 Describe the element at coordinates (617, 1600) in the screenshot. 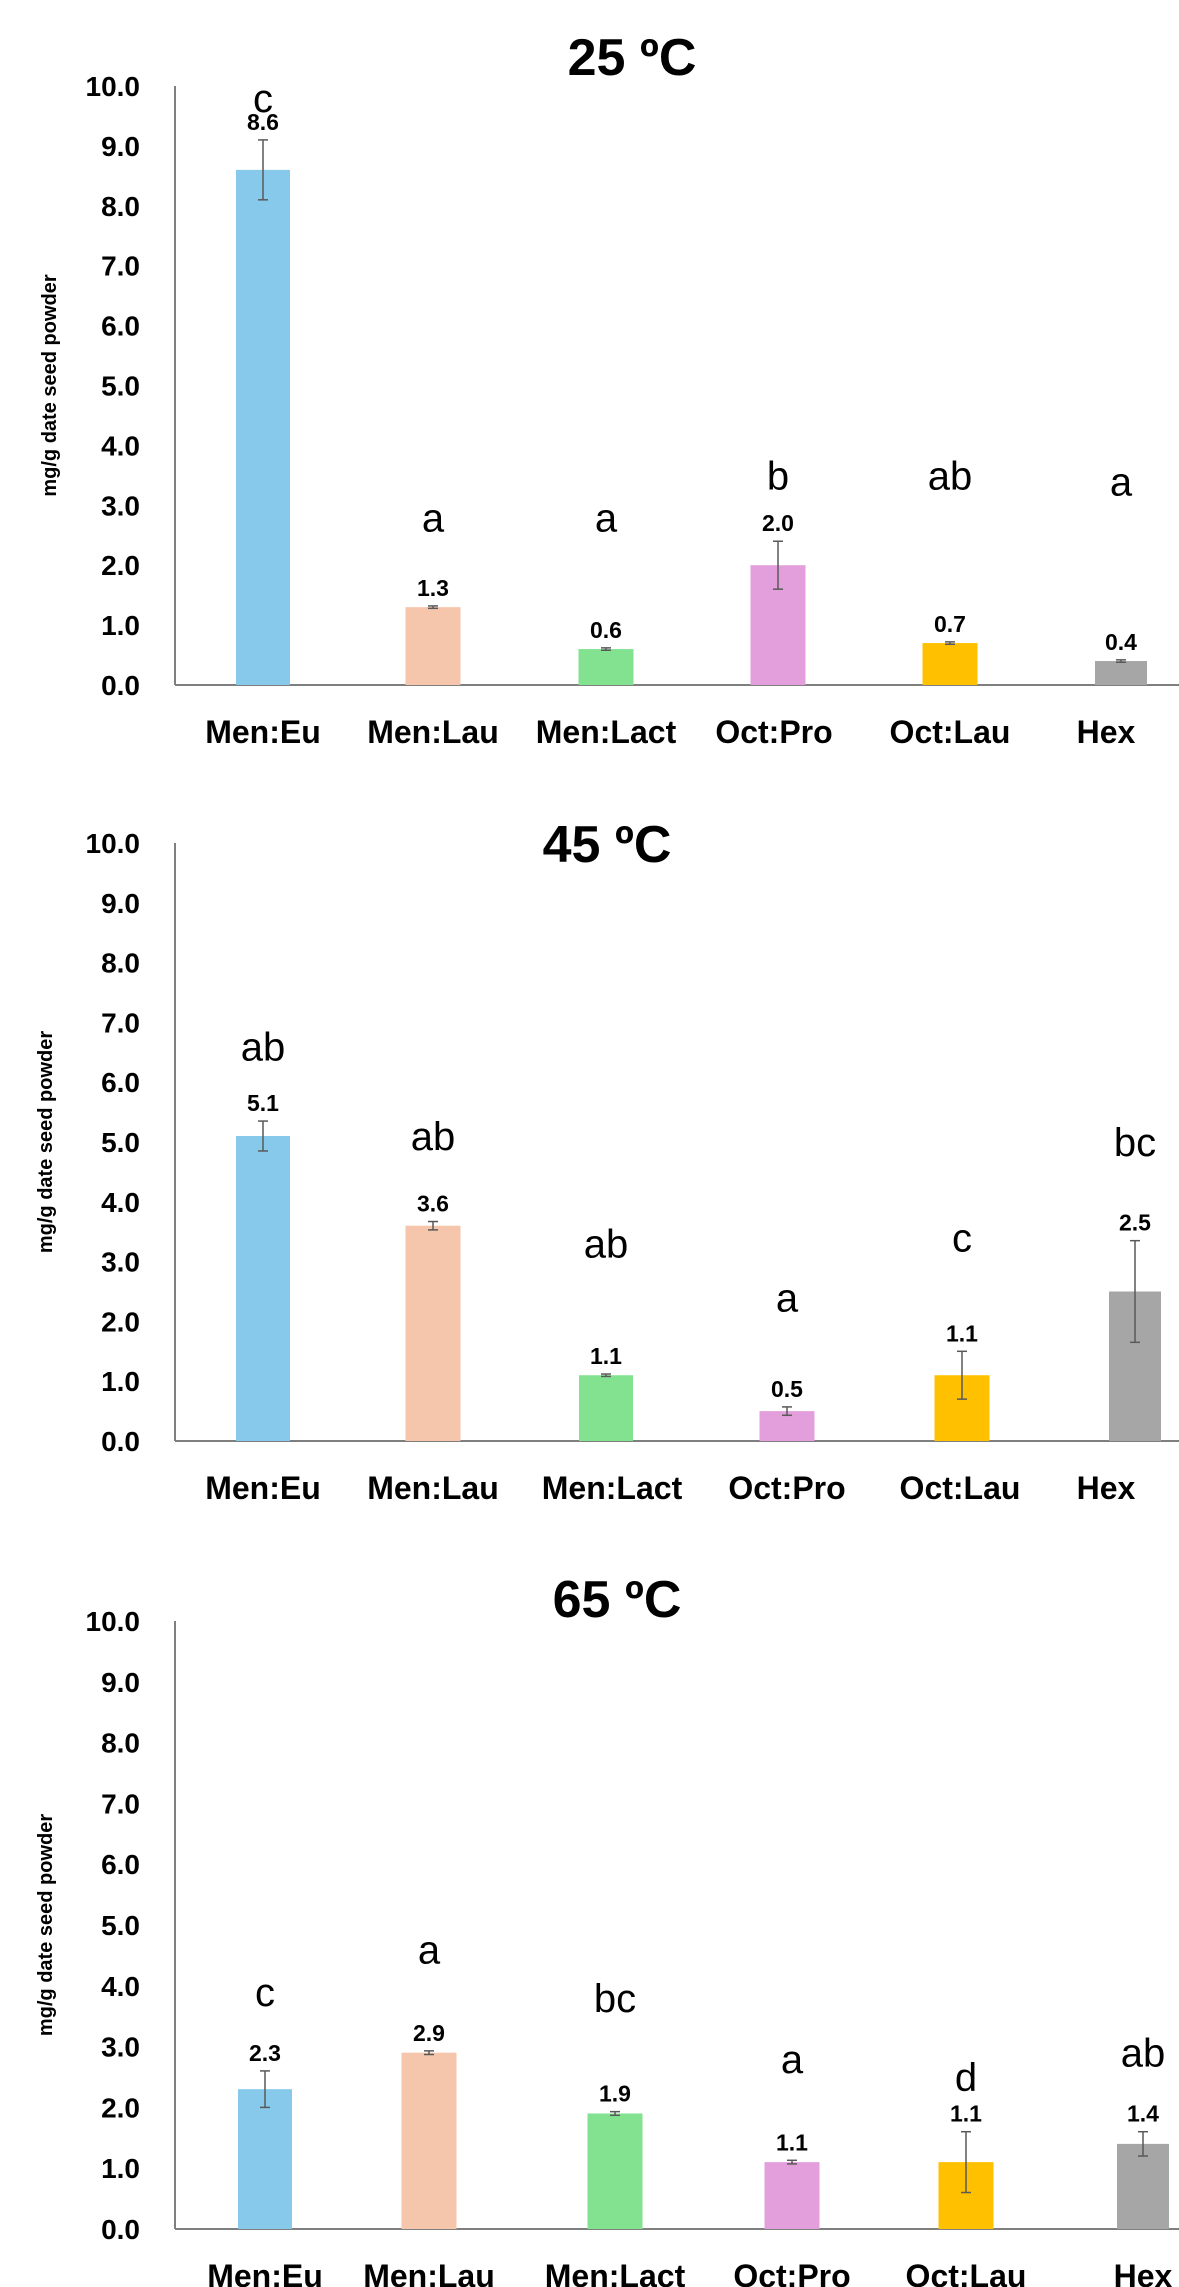

I see `chart-title: 65 ºC` at that location.